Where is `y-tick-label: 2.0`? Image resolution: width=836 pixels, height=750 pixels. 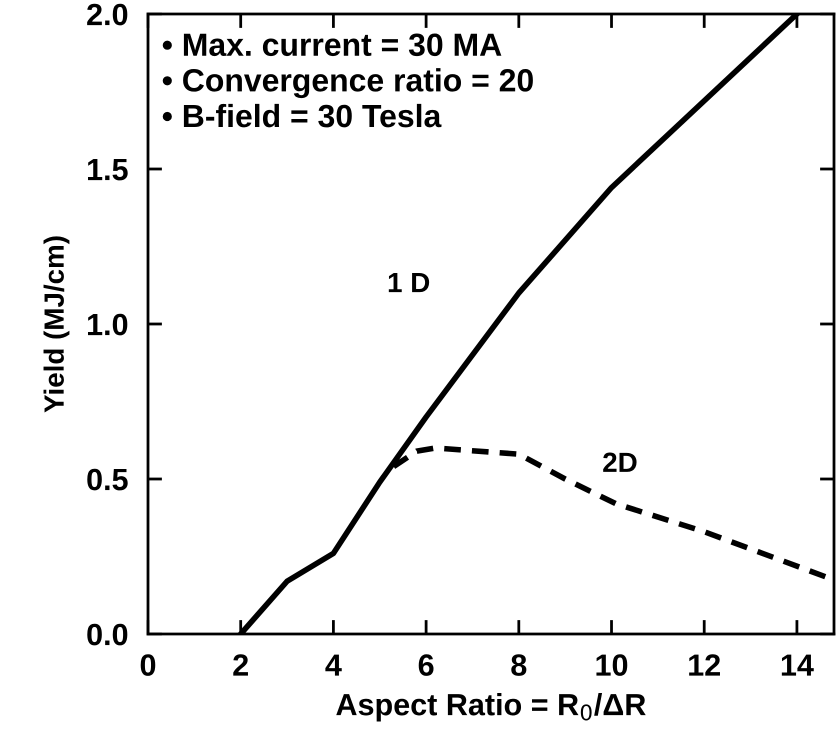 y-tick-label: 2.0 is located at coordinates (107, 15).